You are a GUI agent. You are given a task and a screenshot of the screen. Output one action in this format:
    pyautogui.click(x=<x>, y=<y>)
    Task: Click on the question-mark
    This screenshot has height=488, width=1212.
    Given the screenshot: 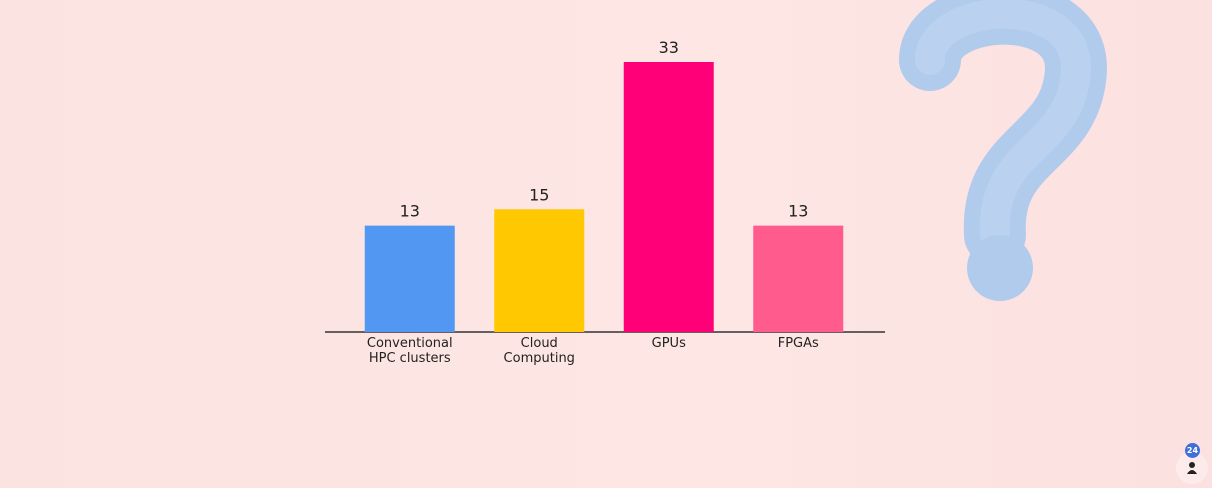 What is the action you would take?
    pyautogui.click(x=1003, y=150)
    